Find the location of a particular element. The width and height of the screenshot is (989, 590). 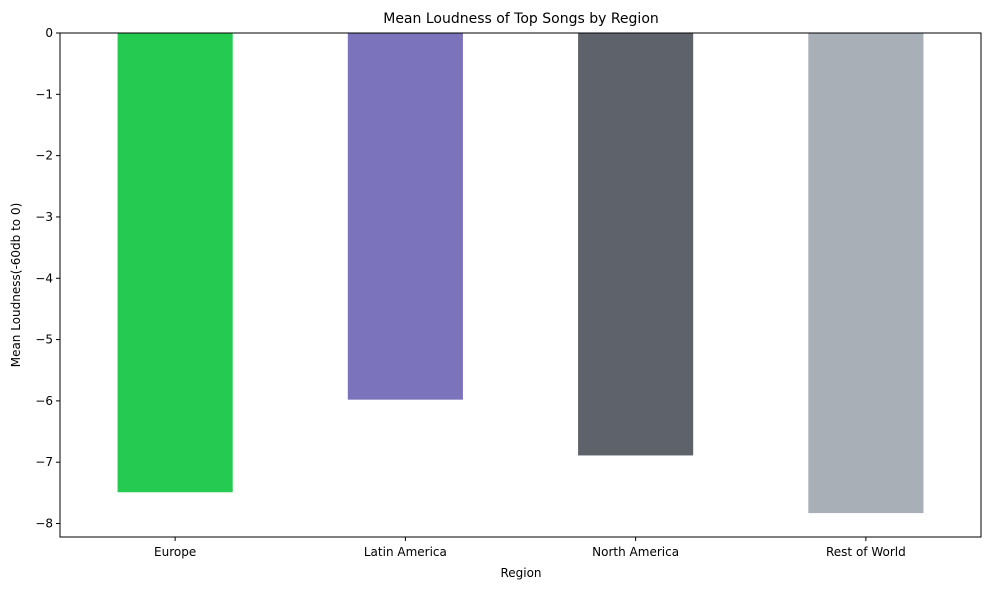

bar-europe is located at coordinates (175, 263).